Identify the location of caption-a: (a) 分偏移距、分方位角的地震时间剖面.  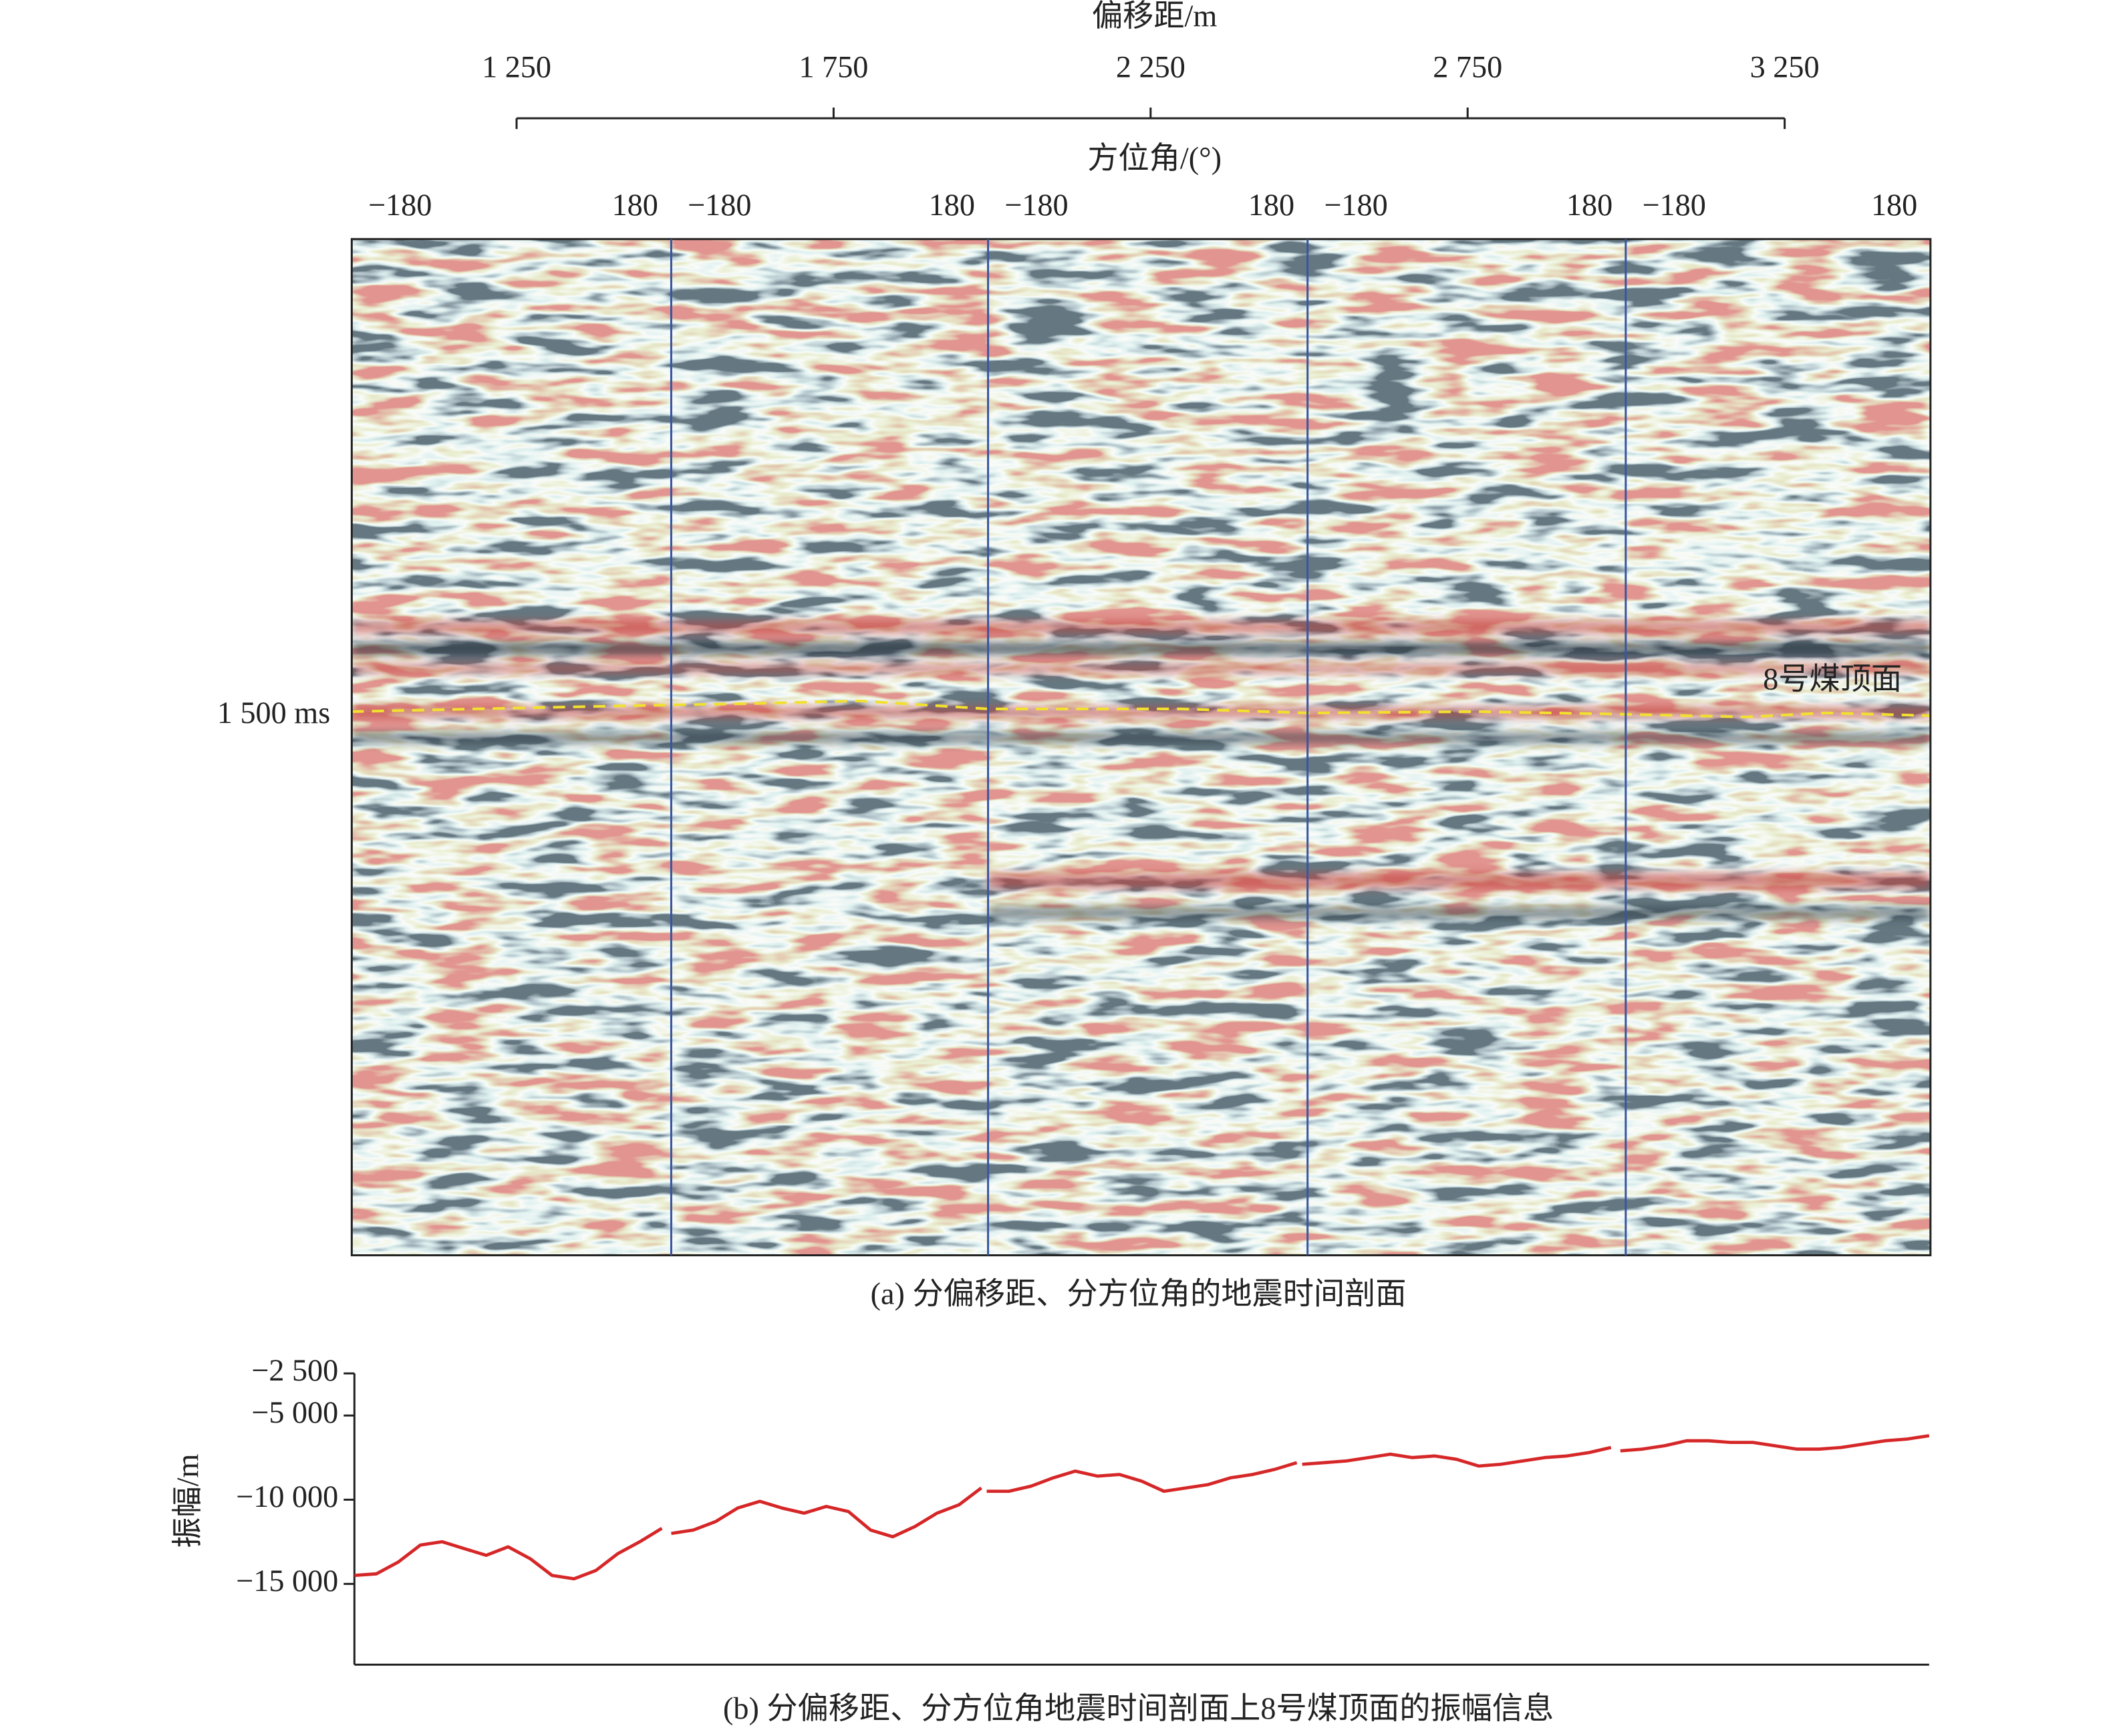
(1139, 1293).